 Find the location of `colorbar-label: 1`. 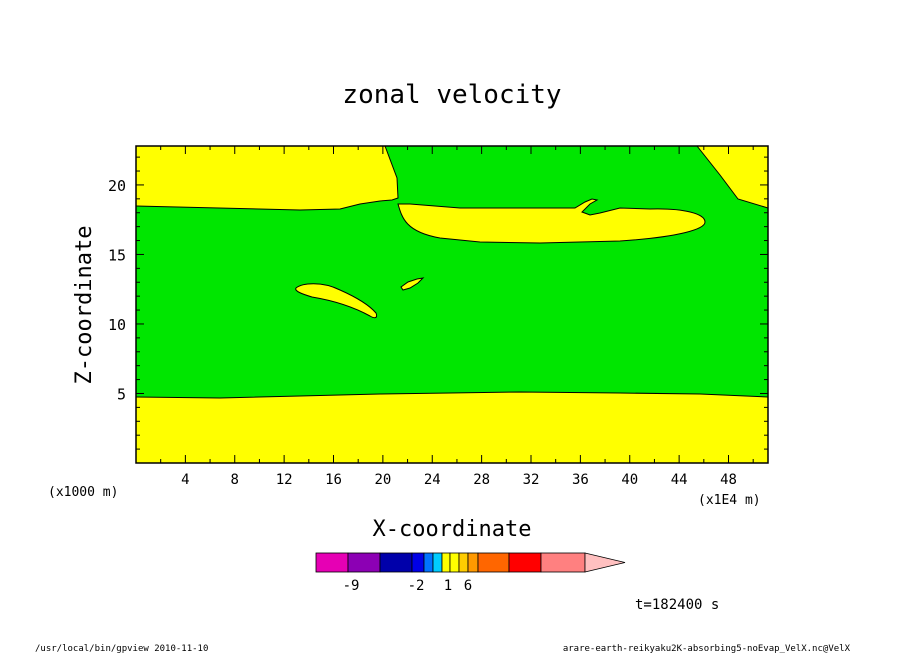

colorbar-label: 1 is located at coordinates (448, 586).